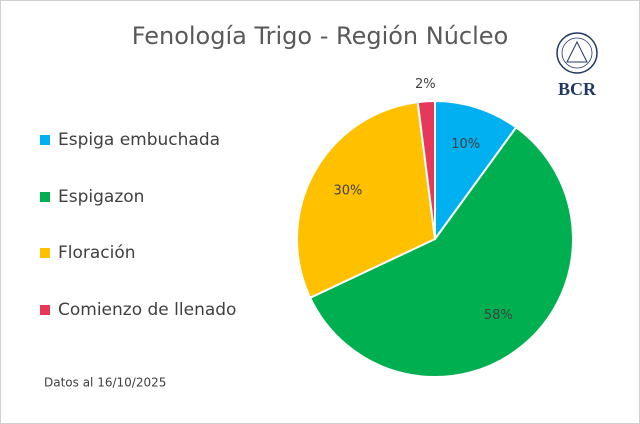  What do you see at coordinates (147, 310) in the screenshot?
I see `legend-label: Comienzo de llenado` at bounding box center [147, 310].